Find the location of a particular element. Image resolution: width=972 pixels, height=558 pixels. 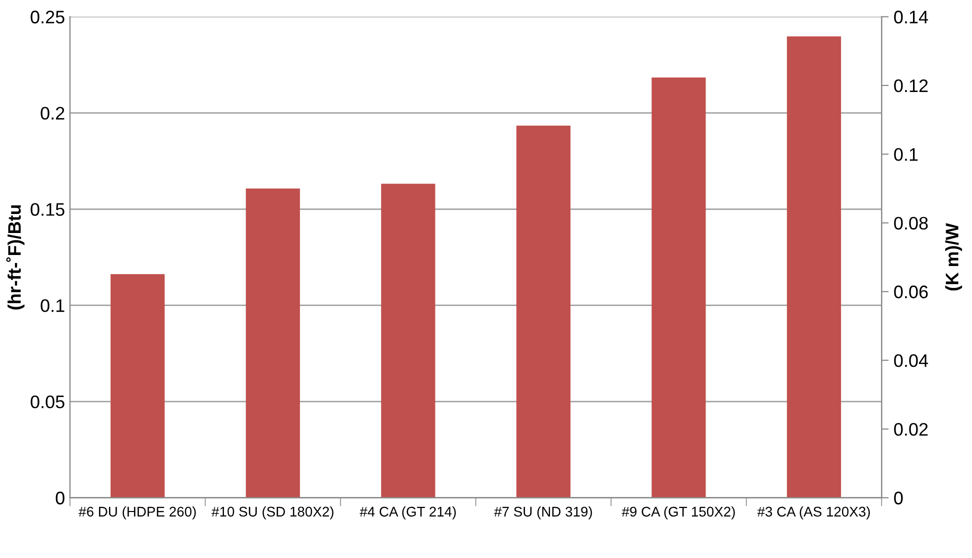

y-tick-label: 0.1 is located at coordinates (52, 305).